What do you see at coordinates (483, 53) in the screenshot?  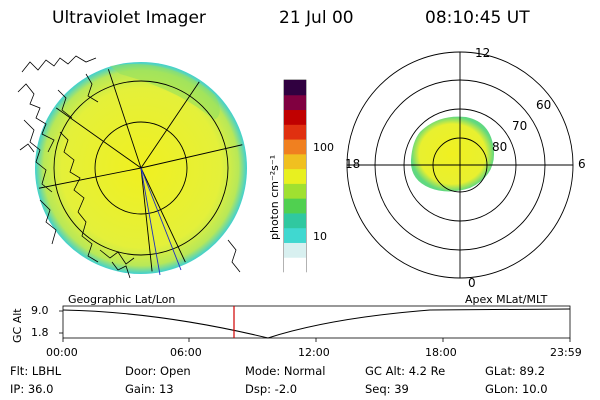 I see `mlt-label-12: 12` at bounding box center [483, 53].